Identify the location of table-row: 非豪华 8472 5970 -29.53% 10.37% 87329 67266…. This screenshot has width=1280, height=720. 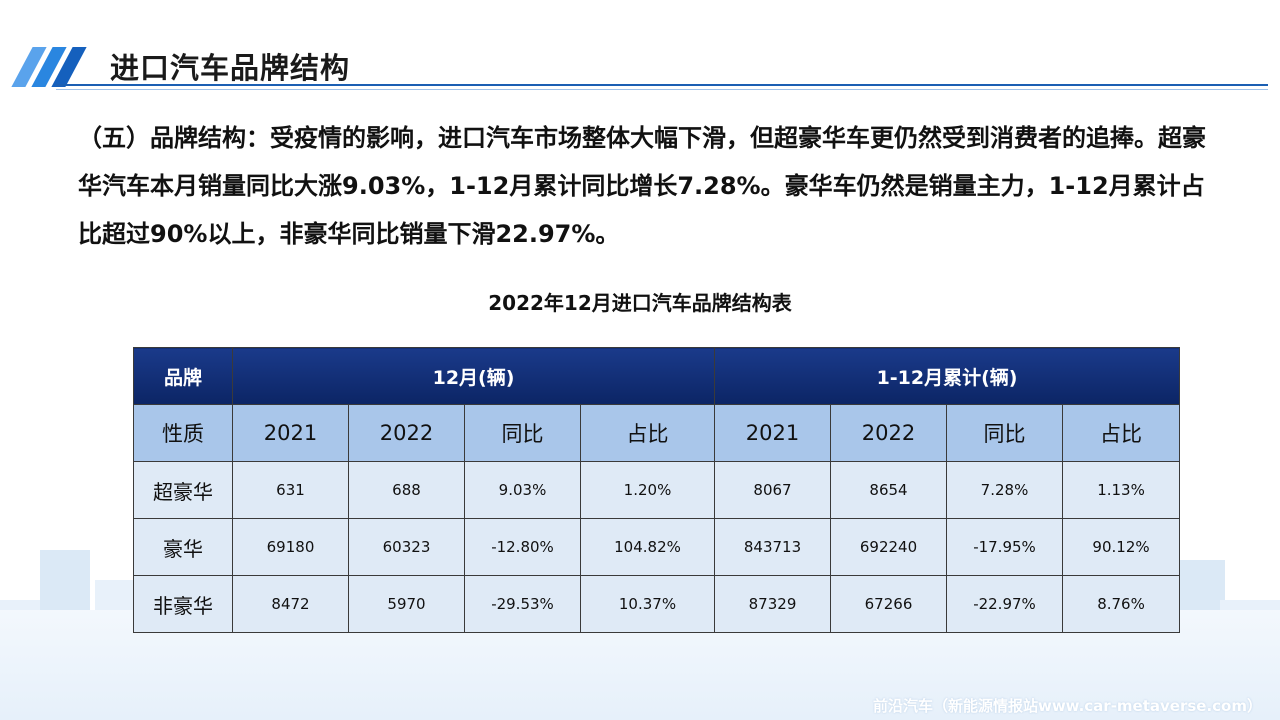
(657, 604).